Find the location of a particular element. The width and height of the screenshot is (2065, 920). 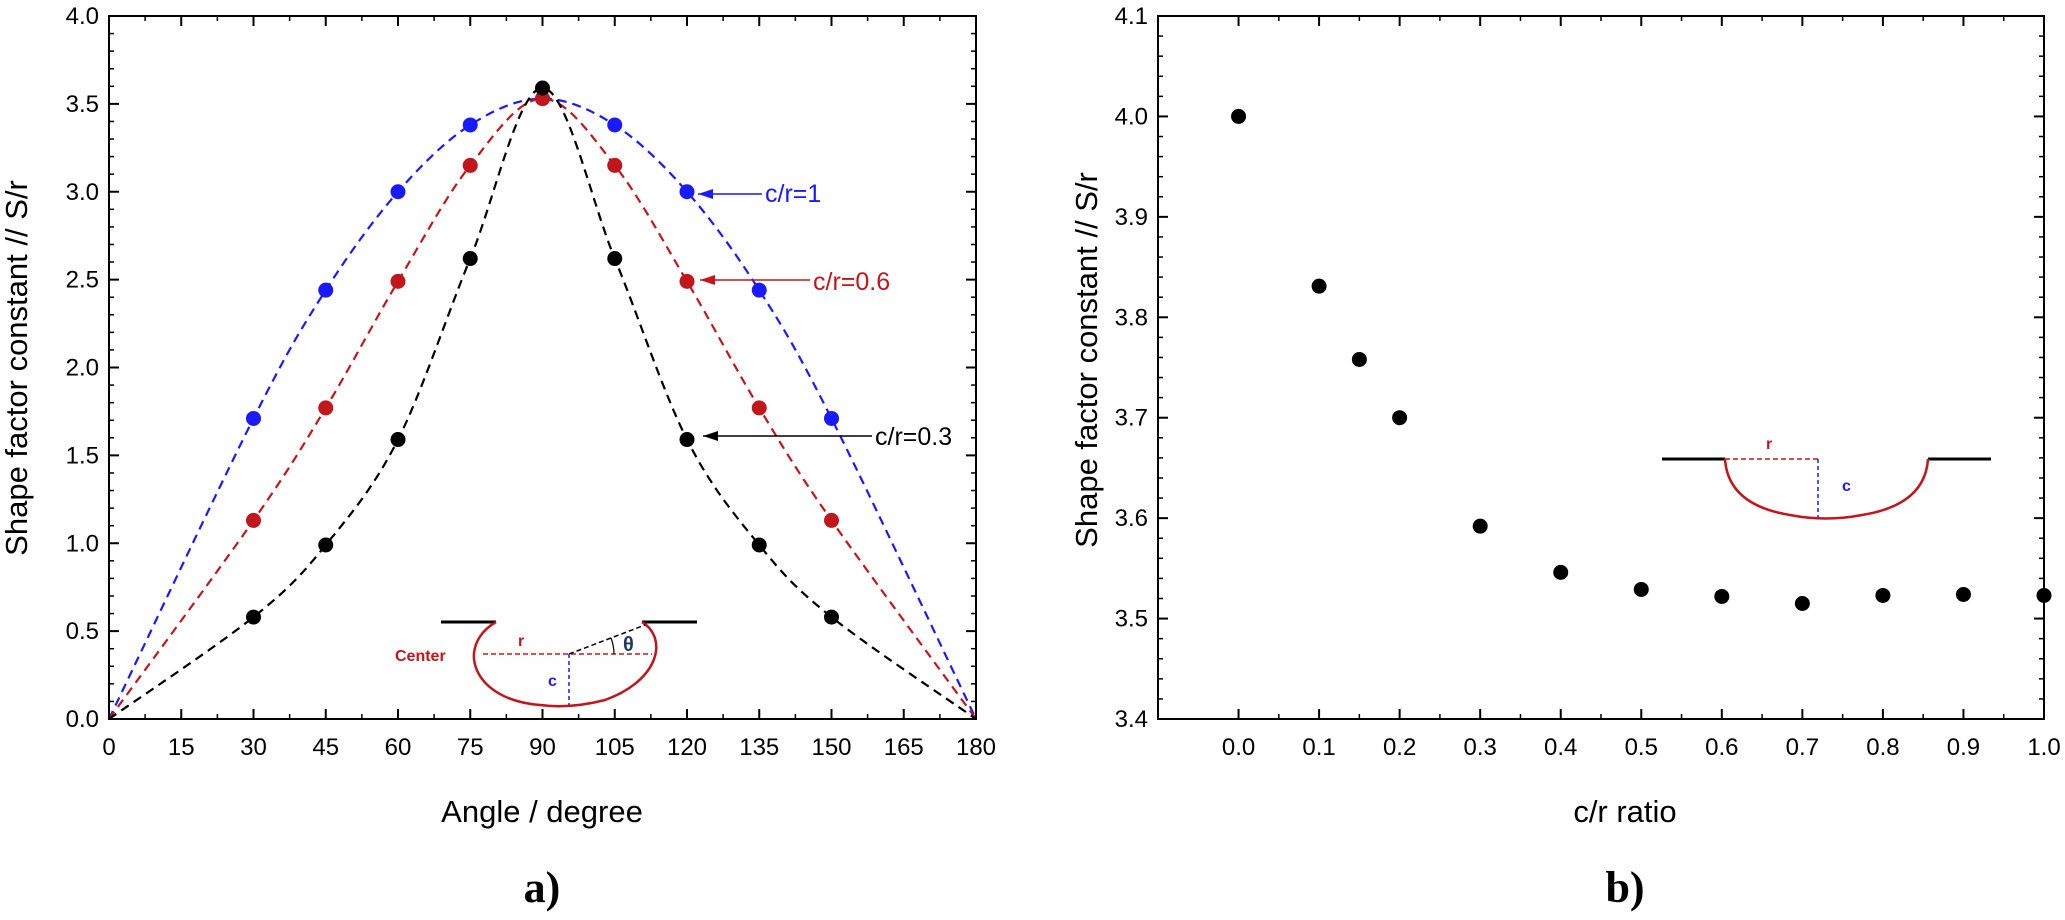

panel-b-x-tick-label: 0.0 is located at coordinates (1238, 747).